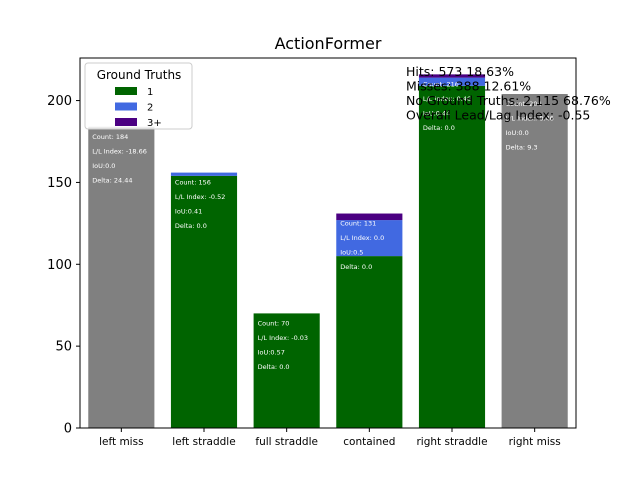 Image resolution: width=640 pixels, height=484 pixels. I want to click on legend-entries: 1 2 3+, so click(138, 108).